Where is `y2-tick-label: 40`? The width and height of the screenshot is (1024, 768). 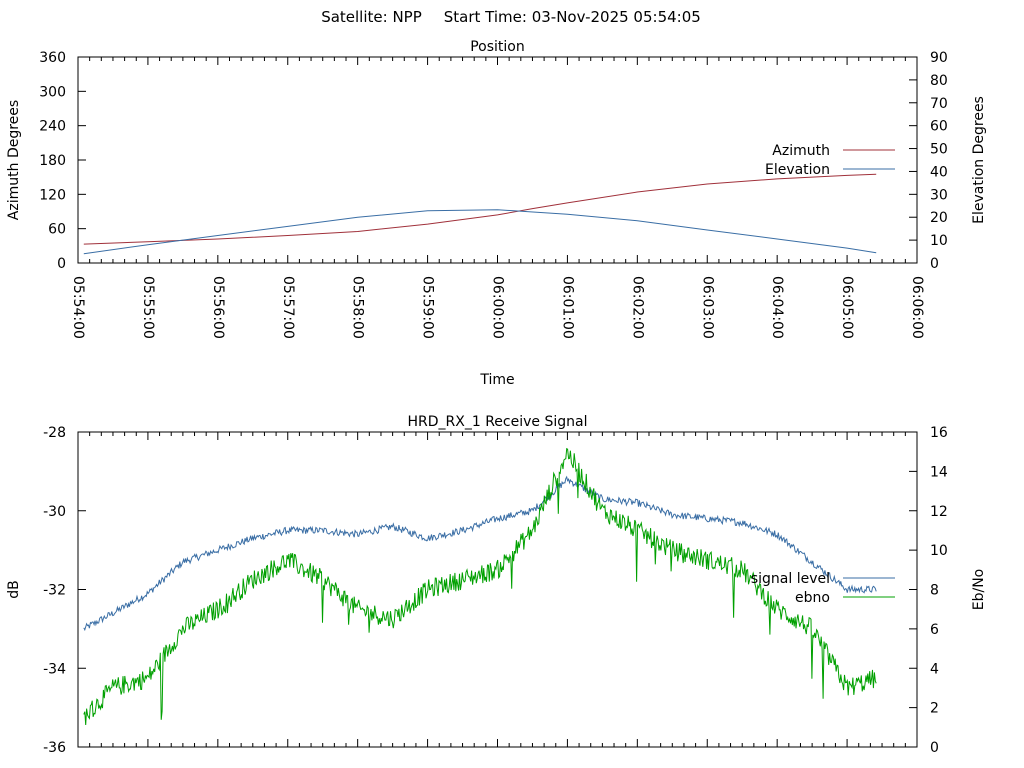 y2-tick-label: 40 is located at coordinates (939, 172).